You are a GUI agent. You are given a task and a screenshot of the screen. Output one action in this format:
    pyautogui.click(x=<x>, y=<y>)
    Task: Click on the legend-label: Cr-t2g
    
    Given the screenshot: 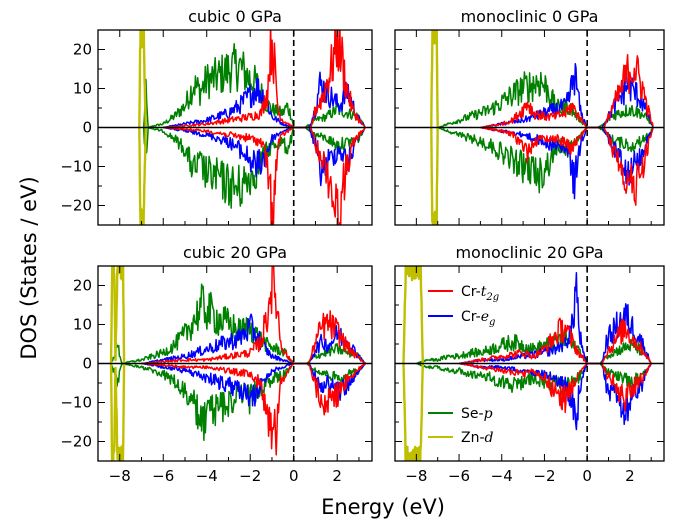 What is the action you would take?
    pyautogui.click(x=480, y=293)
    